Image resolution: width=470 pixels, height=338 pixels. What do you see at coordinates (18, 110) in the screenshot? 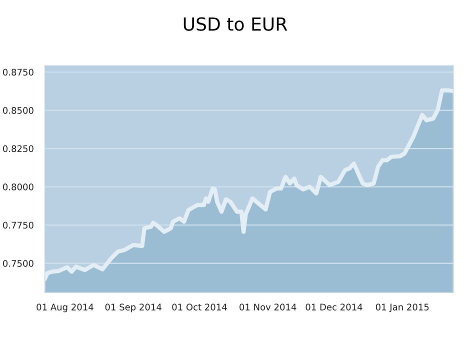
I see `y-tick-label: 0.8500` at bounding box center [18, 110].